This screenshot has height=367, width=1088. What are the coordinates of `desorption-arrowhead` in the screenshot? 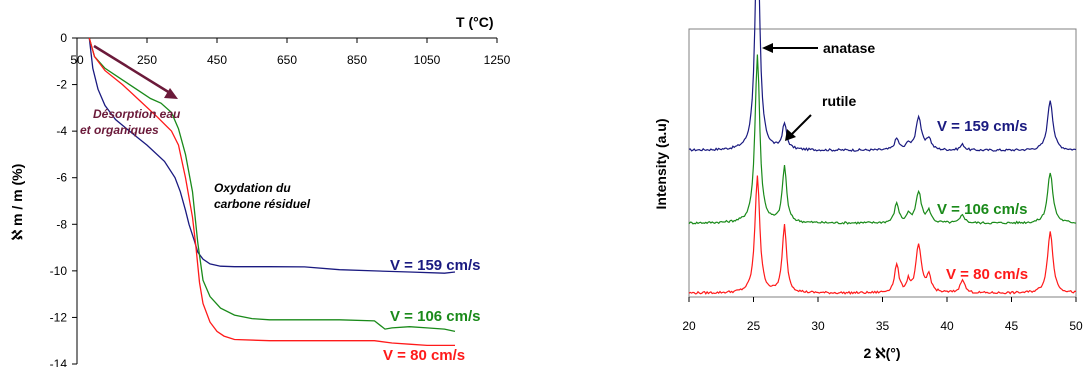 It's located at (171, 93).